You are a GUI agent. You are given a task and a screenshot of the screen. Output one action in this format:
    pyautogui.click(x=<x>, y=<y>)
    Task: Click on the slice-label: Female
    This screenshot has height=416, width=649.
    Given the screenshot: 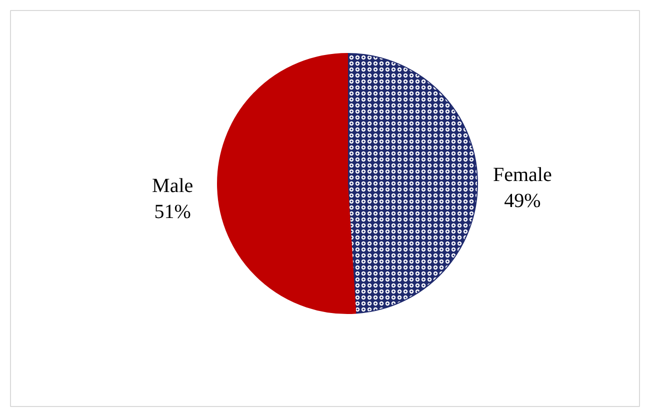 What is the action you would take?
    pyautogui.click(x=522, y=175)
    